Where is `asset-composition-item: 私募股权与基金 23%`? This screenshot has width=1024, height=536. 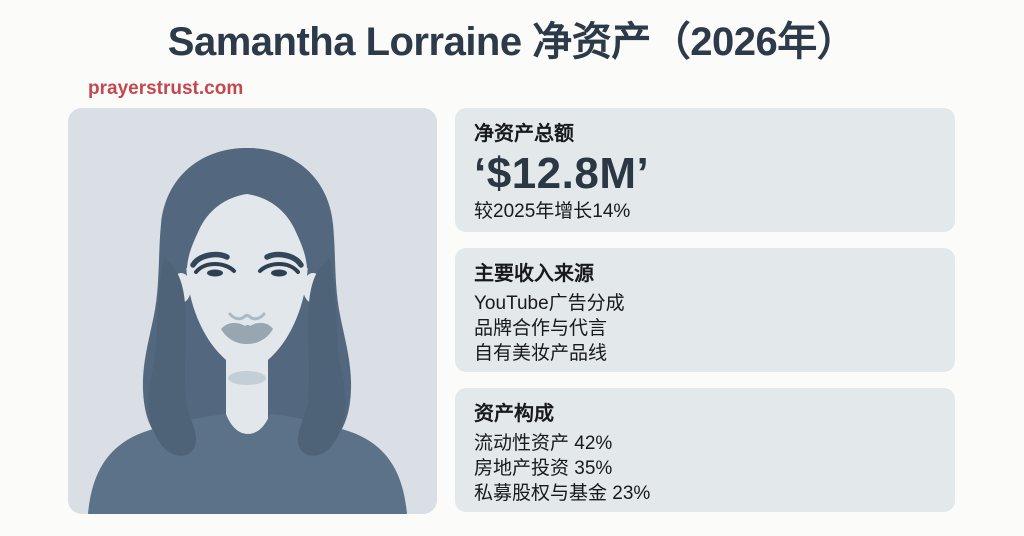
asset-composition-item: 私募股权与基金 23% is located at coordinates (562, 493).